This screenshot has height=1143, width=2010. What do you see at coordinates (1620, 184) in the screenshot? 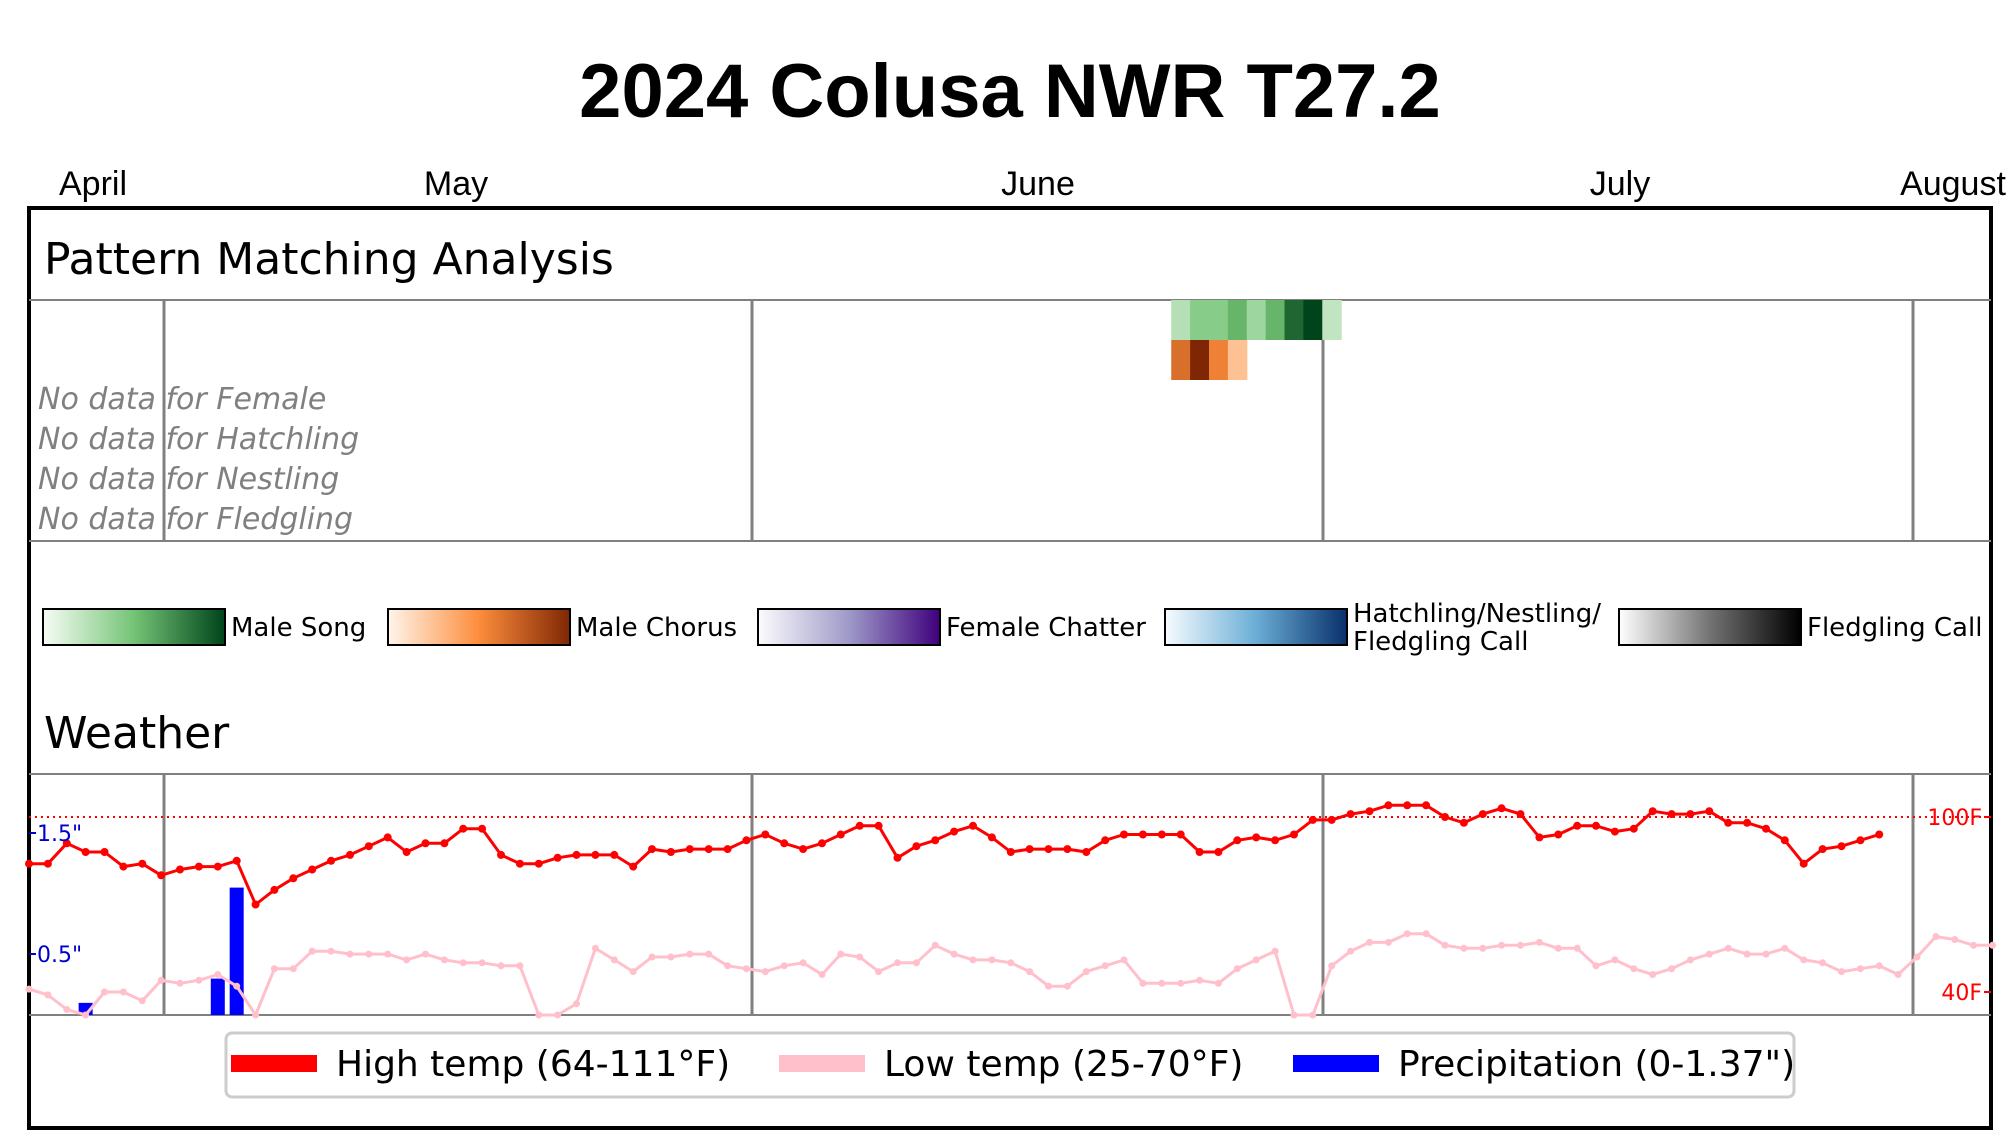
I see `month-label-july: July` at bounding box center [1620, 184].